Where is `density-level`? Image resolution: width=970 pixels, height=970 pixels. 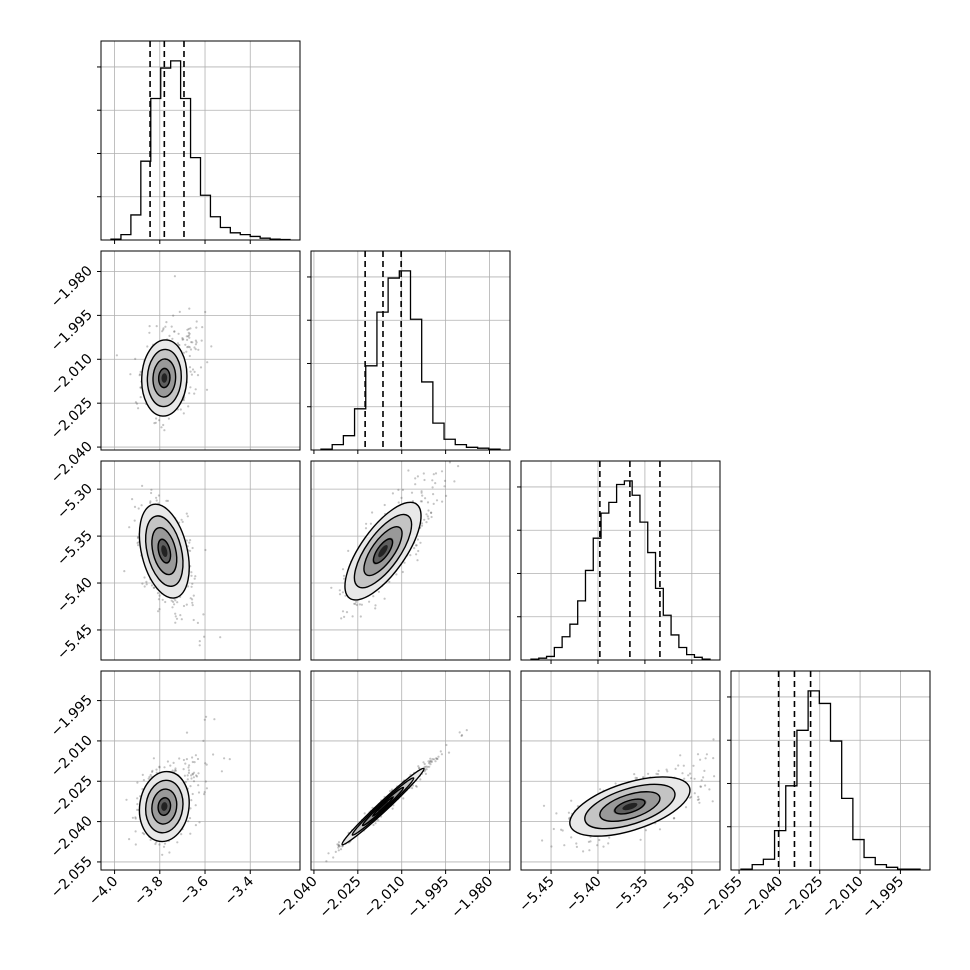
density-level is located at coordinates (630, 806).